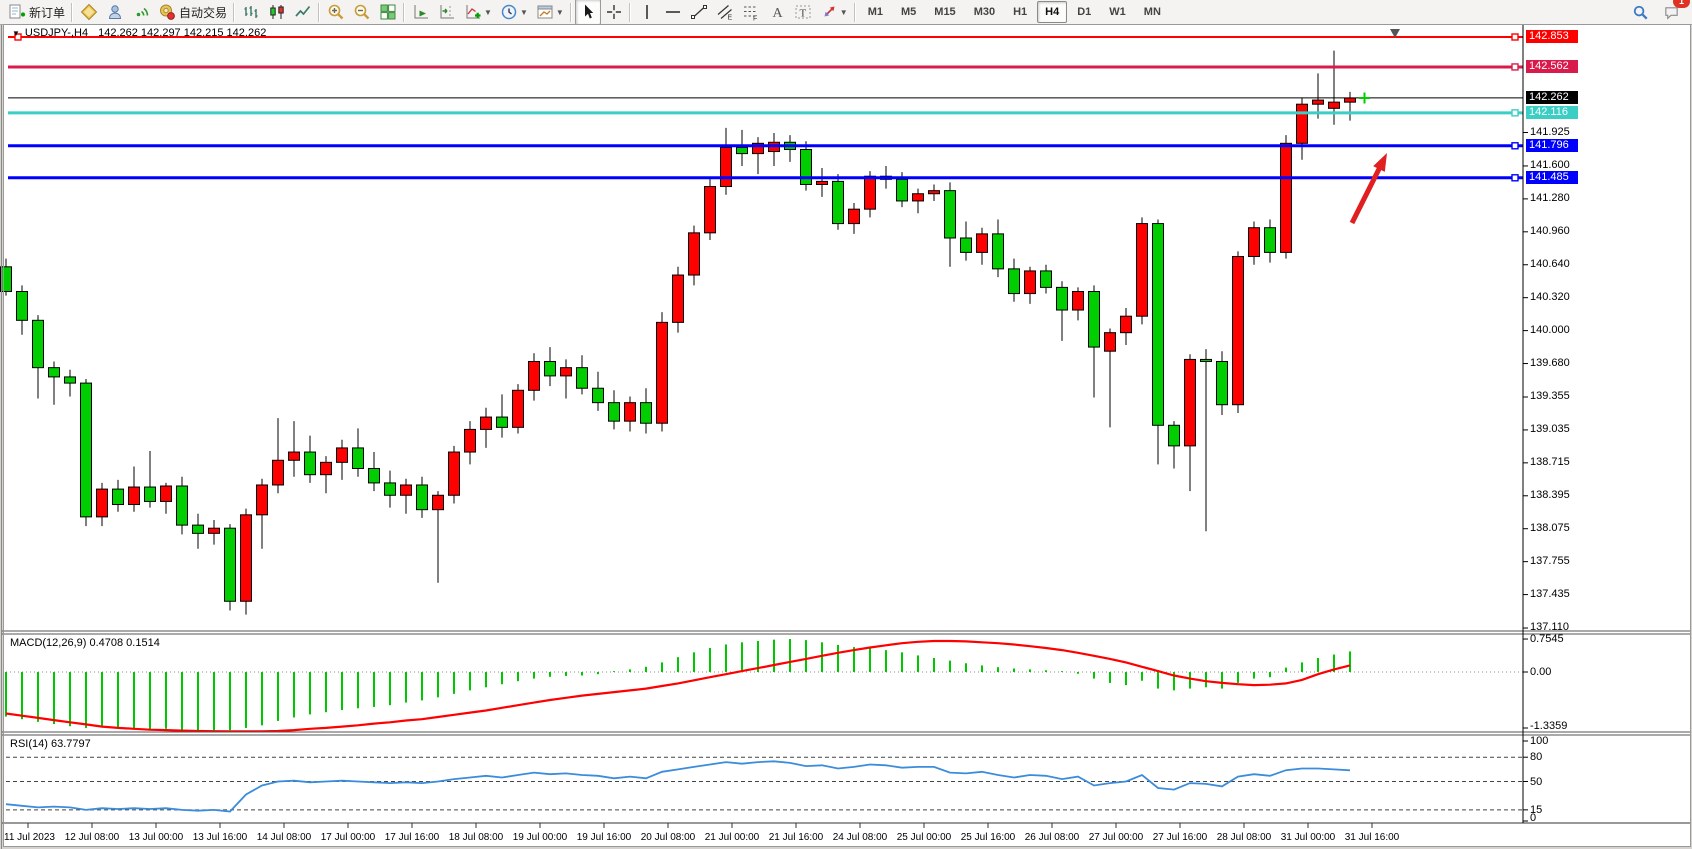 Image resolution: width=1692 pixels, height=849 pixels. What do you see at coordinates (421, 12) in the screenshot?
I see `toolbar-button-autoscroll` at bounding box center [421, 12].